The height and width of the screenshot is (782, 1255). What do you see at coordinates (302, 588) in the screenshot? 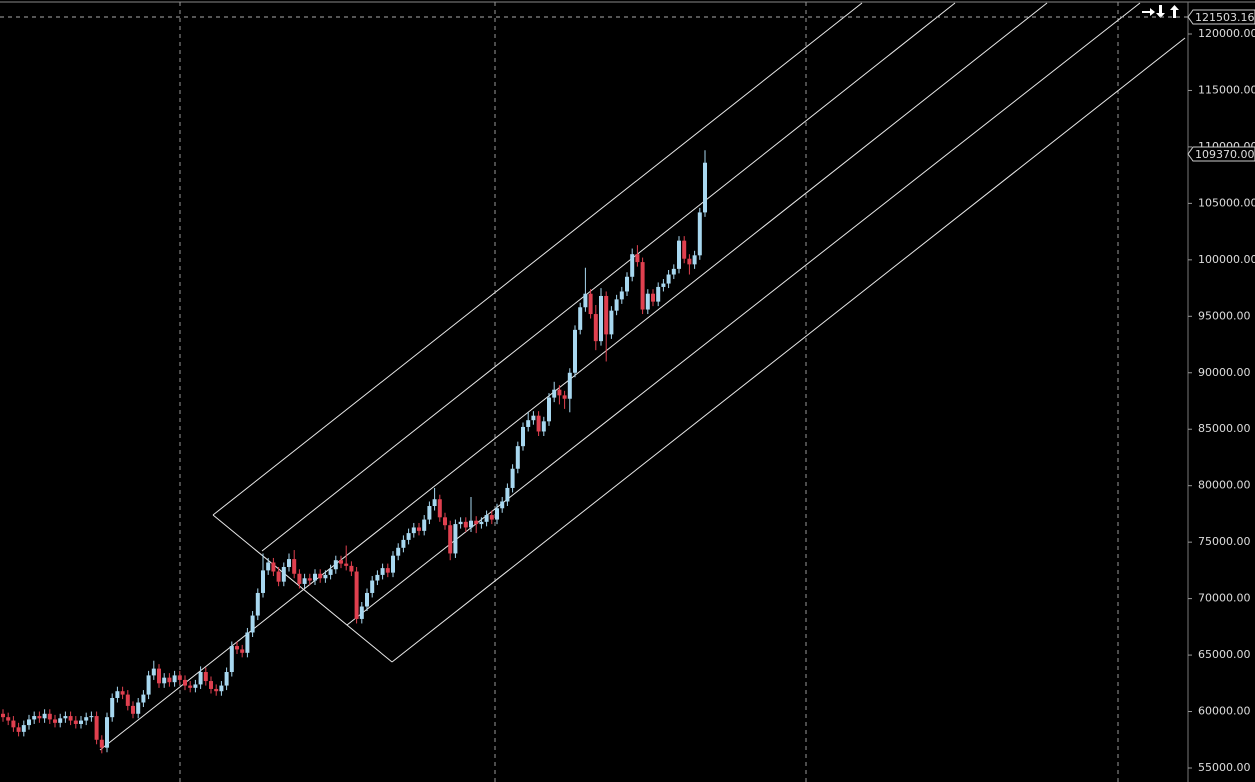
I see `channel-handle` at bounding box center [302, 588].